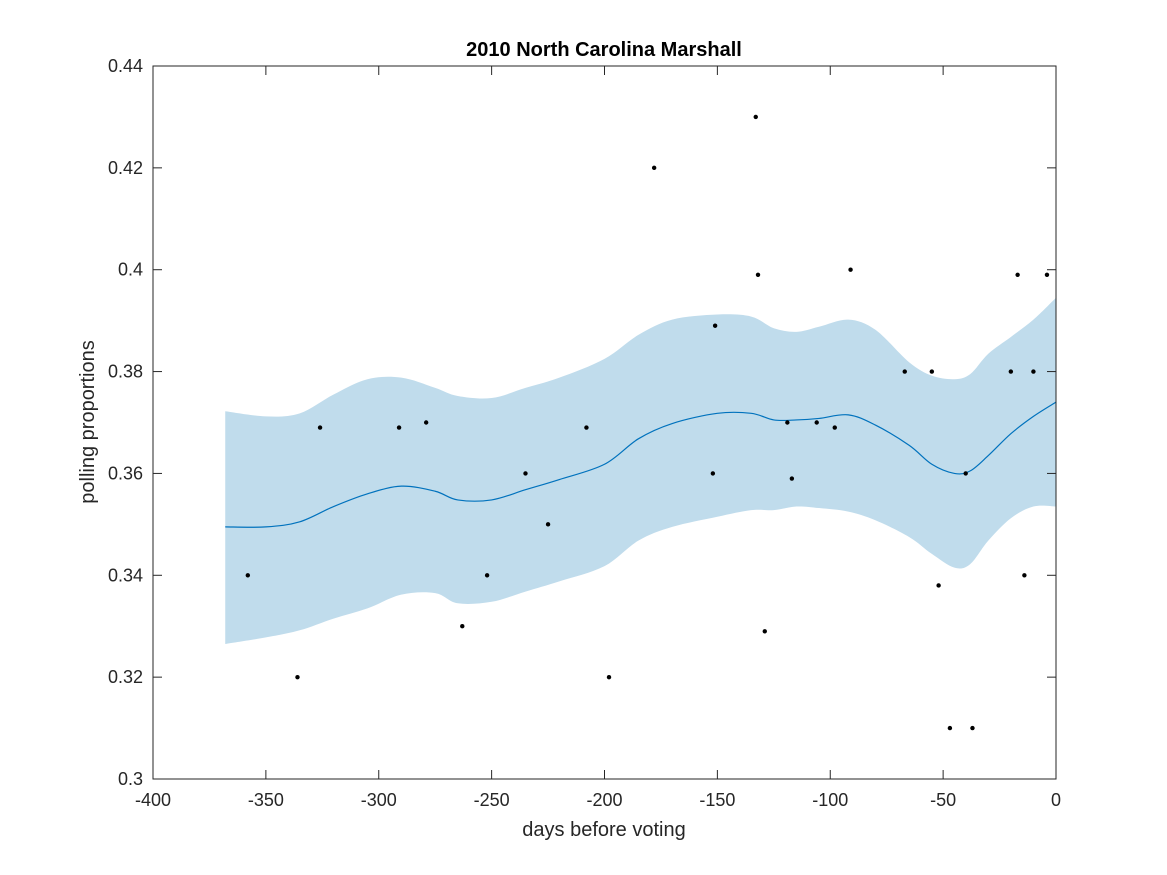 The height and width of the screenshot is (875, 1167). What do you see at coordinates (266, 800) in the screenshot?
I see `x-tick-label: -350` at bounding box center [266, 800].